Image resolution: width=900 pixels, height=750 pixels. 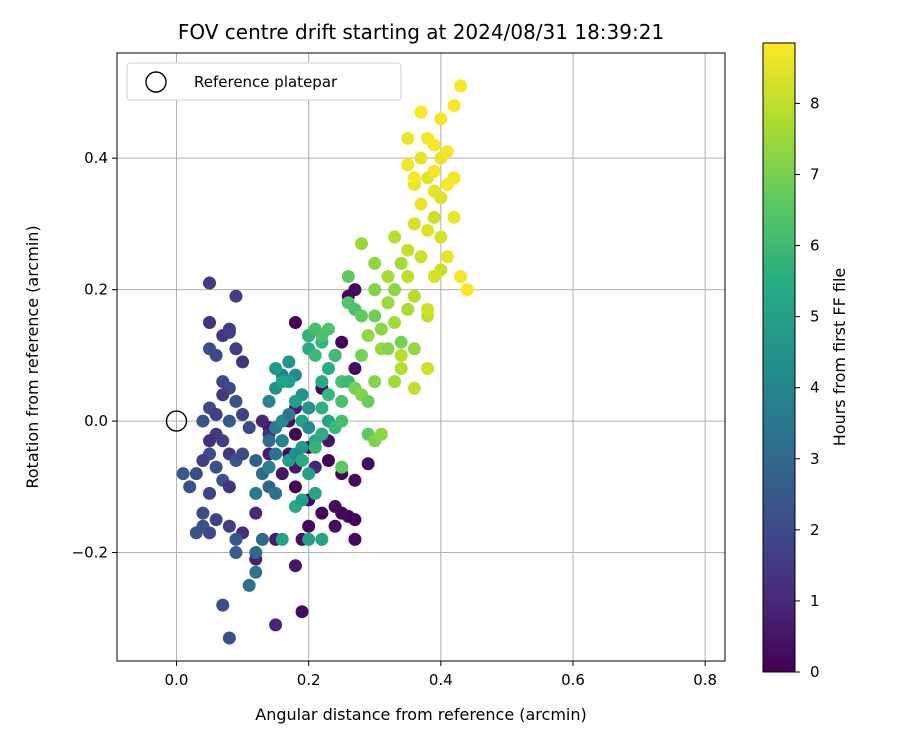 I want to click on colorbar-tick-label: 4, so click(x=815, y=388).